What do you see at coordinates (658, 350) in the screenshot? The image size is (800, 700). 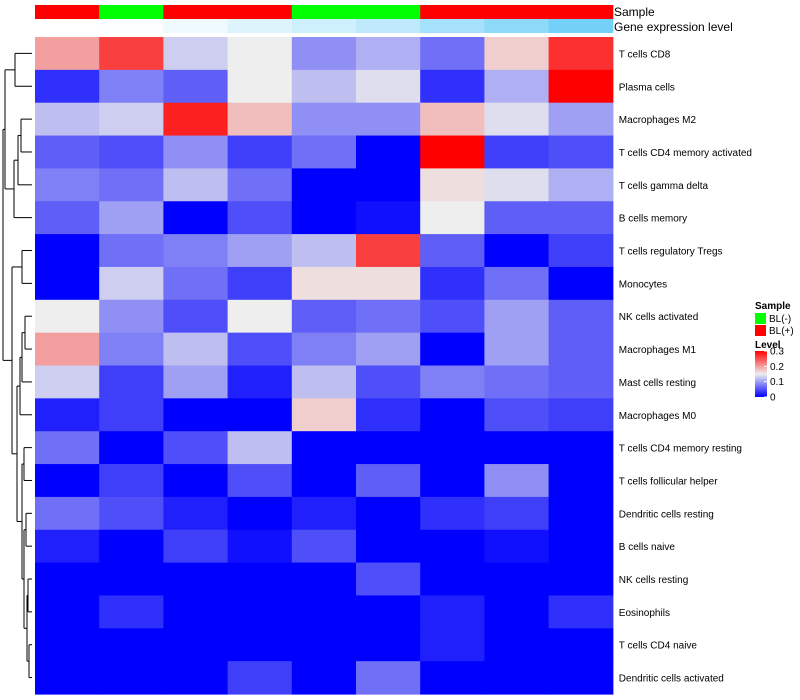 I see `row-label: Macrophages M1` at bounding box center [658, 350].